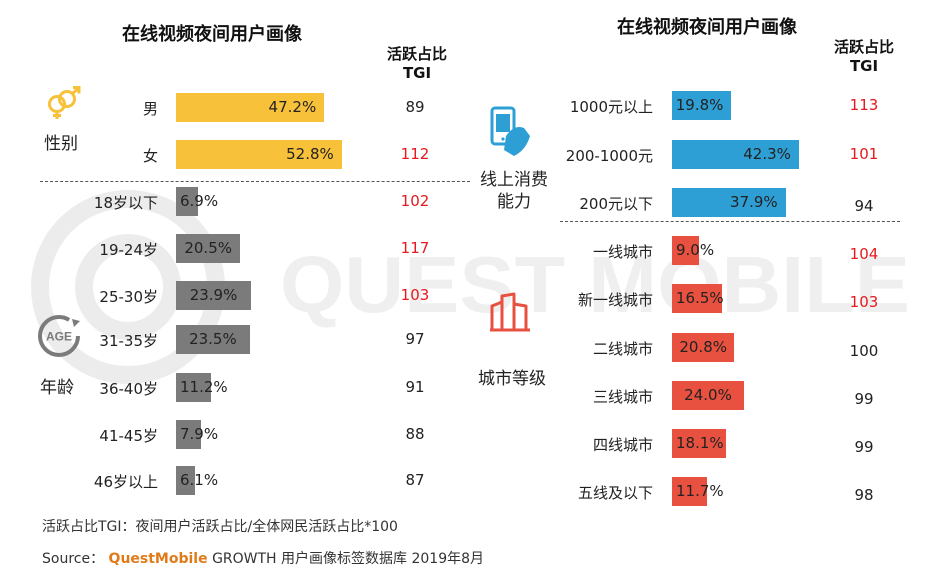  I want to click on right-chart-title: 在线视频夜间用户画像, so click(707, 27).